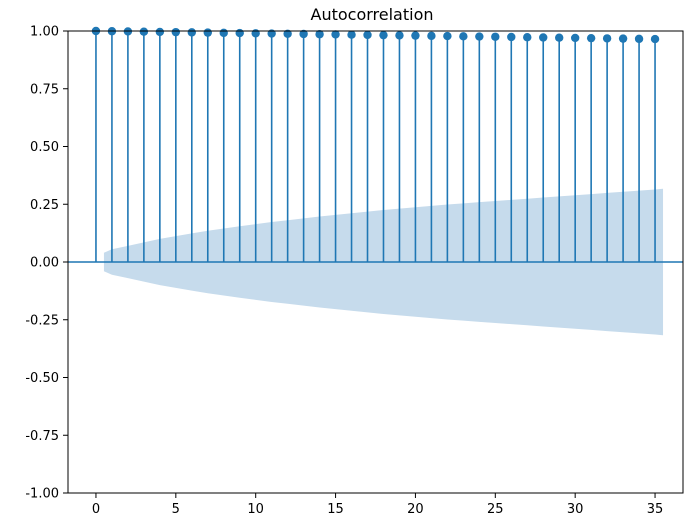  What do you see at coordinates (415, 509) in the screenshot?
I see `x-tick-label: 20` at bounding box center [415, 509].